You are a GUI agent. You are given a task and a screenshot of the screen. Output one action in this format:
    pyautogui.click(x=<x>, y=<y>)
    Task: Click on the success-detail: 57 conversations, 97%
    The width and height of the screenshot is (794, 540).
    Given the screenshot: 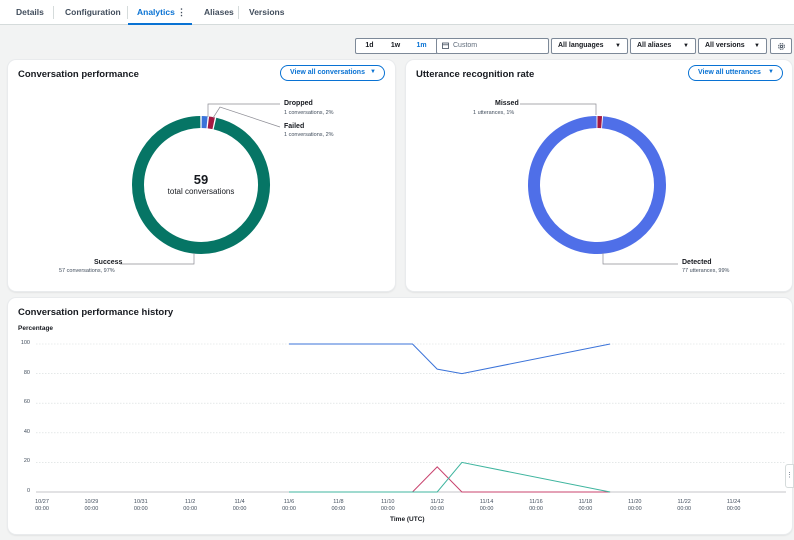 What is the action you would take?
    pyautogui.click(x=87, y=271)
    